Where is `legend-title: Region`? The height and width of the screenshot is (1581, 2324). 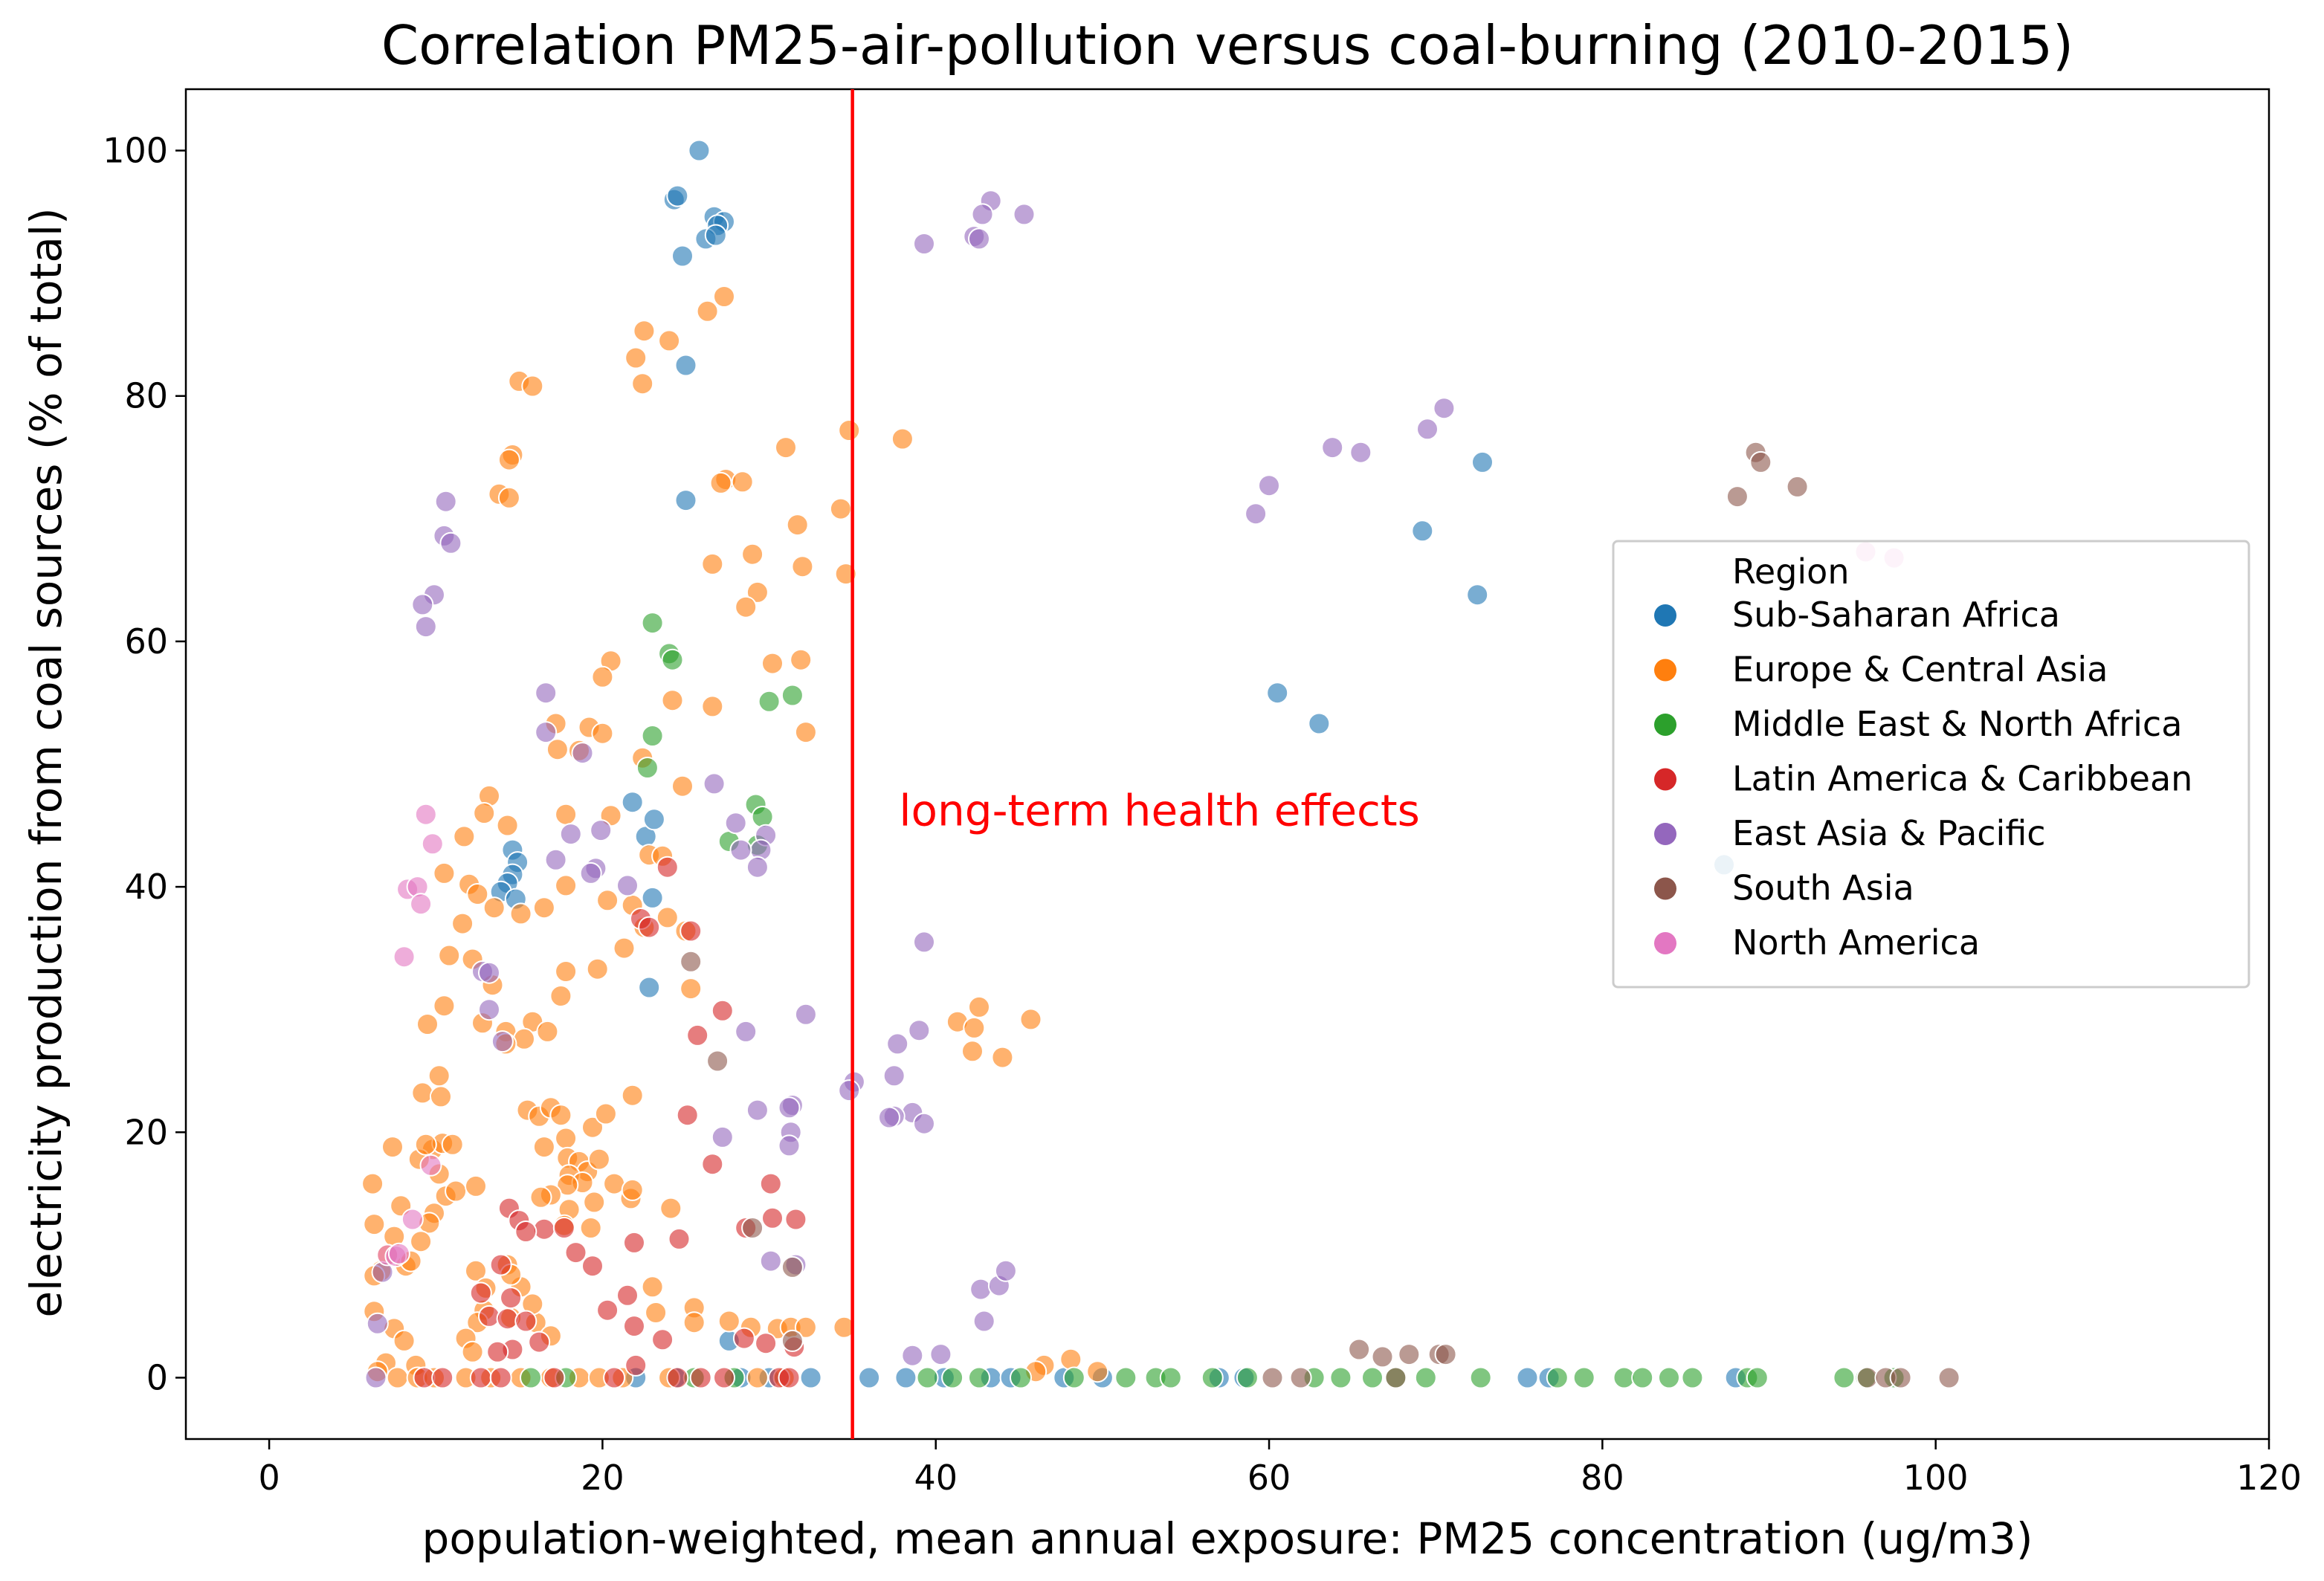
legend-title: Region is located at coordinates (1790, 572).